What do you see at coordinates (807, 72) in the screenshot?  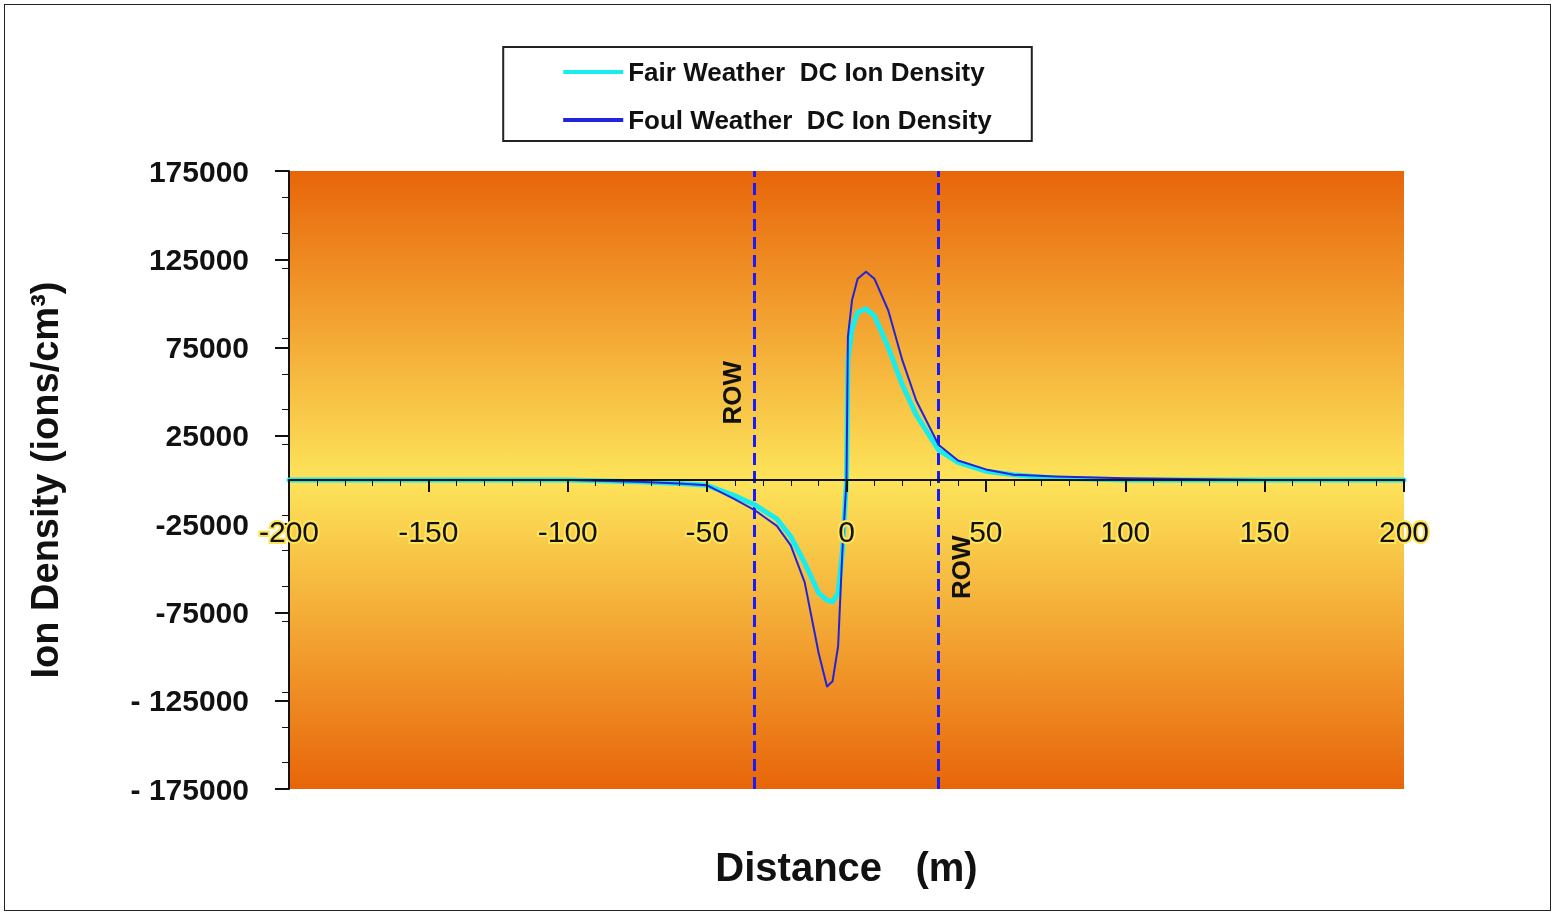 I see `legend-label: Fair Weather DC Ion Density` at bounding box center [807, 72].